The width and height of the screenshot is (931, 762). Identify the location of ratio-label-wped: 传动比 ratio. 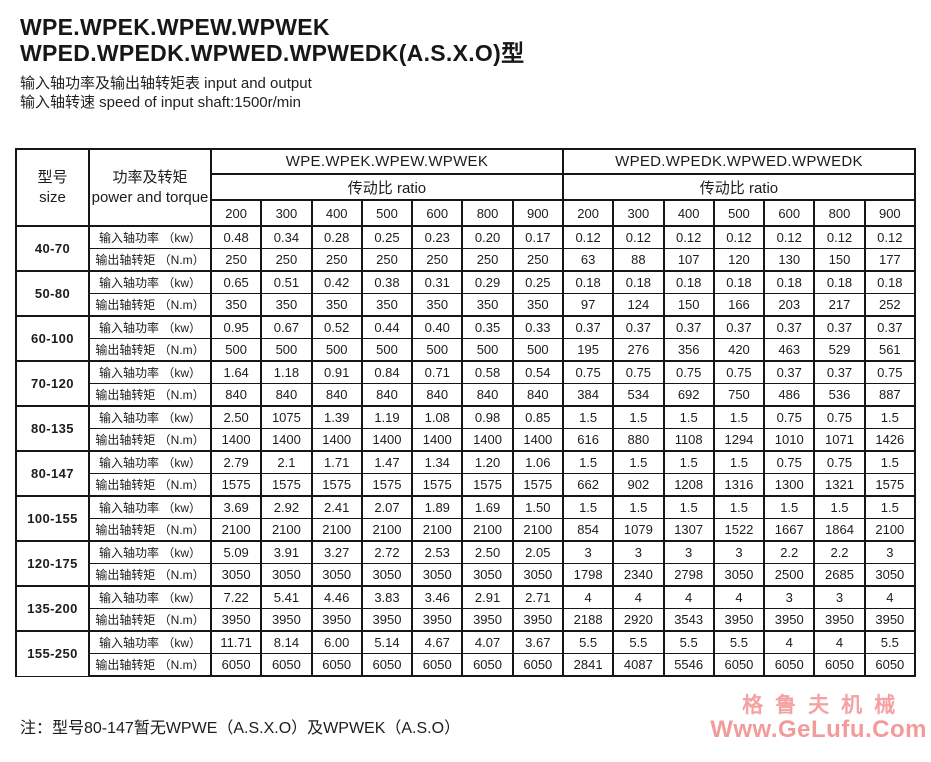
(739, 187).